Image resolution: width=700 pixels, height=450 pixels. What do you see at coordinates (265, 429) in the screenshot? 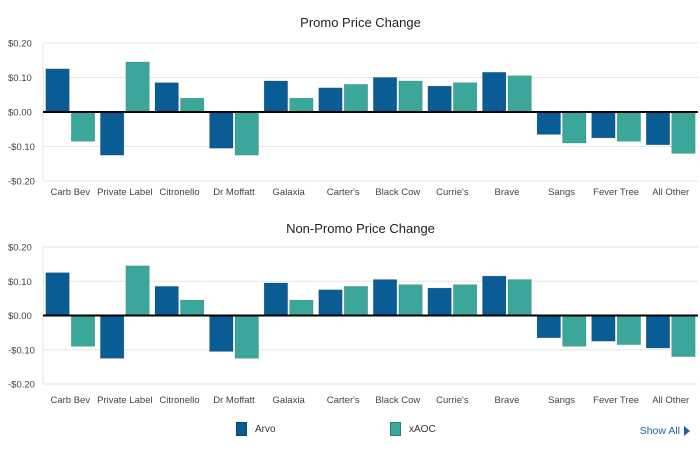
I see `legend-label-arvo: Arvo` at bounding box center [265, 429].